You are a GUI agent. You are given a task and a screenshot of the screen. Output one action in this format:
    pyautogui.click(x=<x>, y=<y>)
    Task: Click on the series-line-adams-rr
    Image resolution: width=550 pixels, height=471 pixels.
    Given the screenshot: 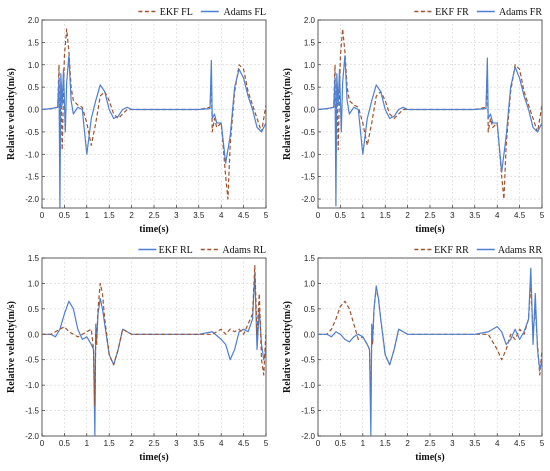 What is the action you would take?
    pyautogui.click(x=430, y=351)
    